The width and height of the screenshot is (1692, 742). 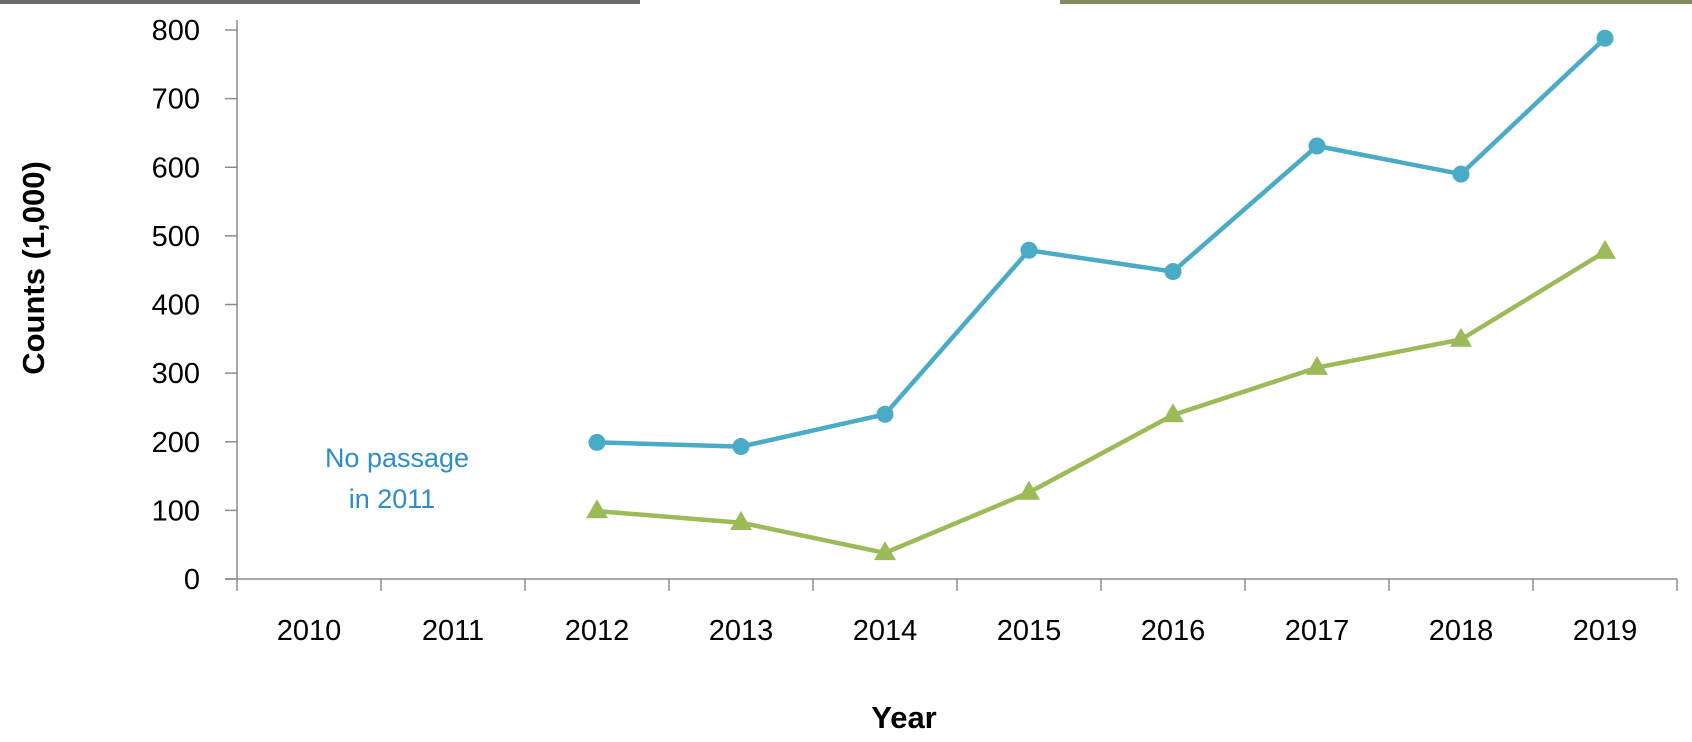 What do you see at coordinates (1173, 631) in the screenshot?
I see `x-tick-label: 2016` at bounding box center [1173, 631].